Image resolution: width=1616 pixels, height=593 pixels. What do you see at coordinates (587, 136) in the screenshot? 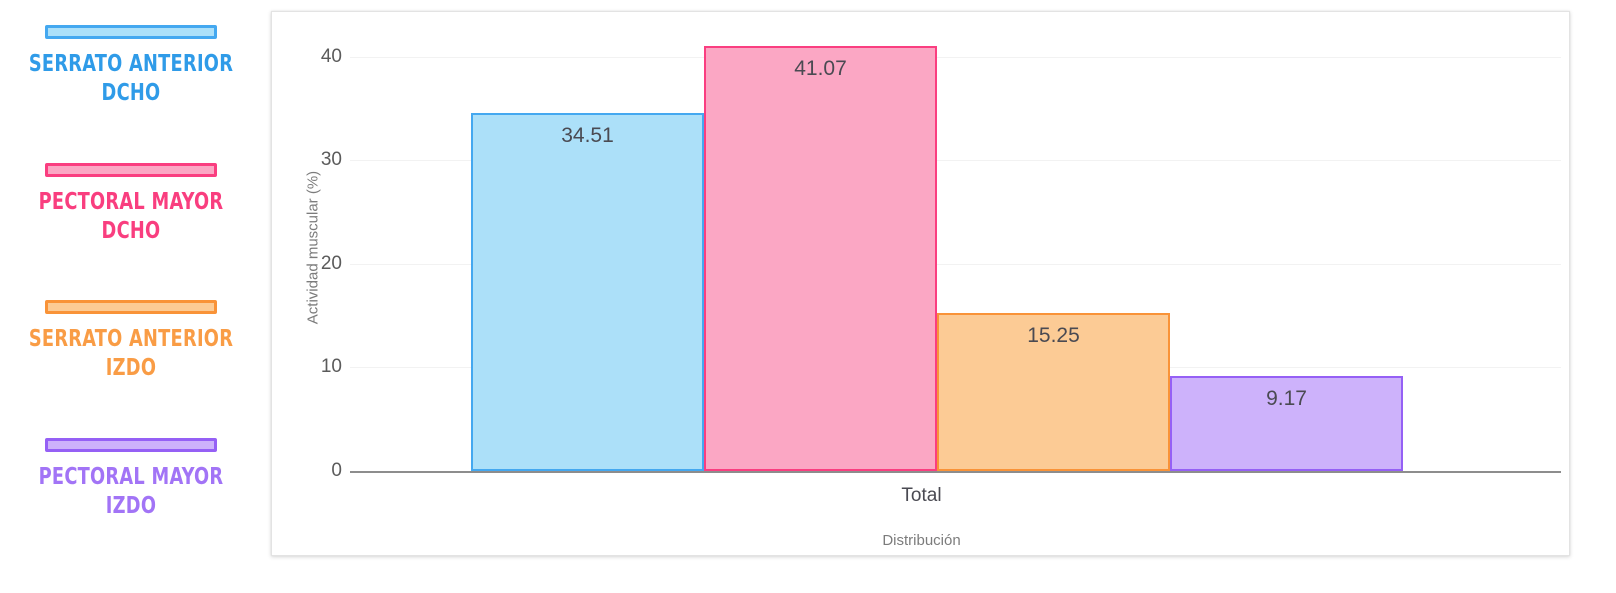
I see `bar-value-label: 34.51` at bounding box center [587, 136].